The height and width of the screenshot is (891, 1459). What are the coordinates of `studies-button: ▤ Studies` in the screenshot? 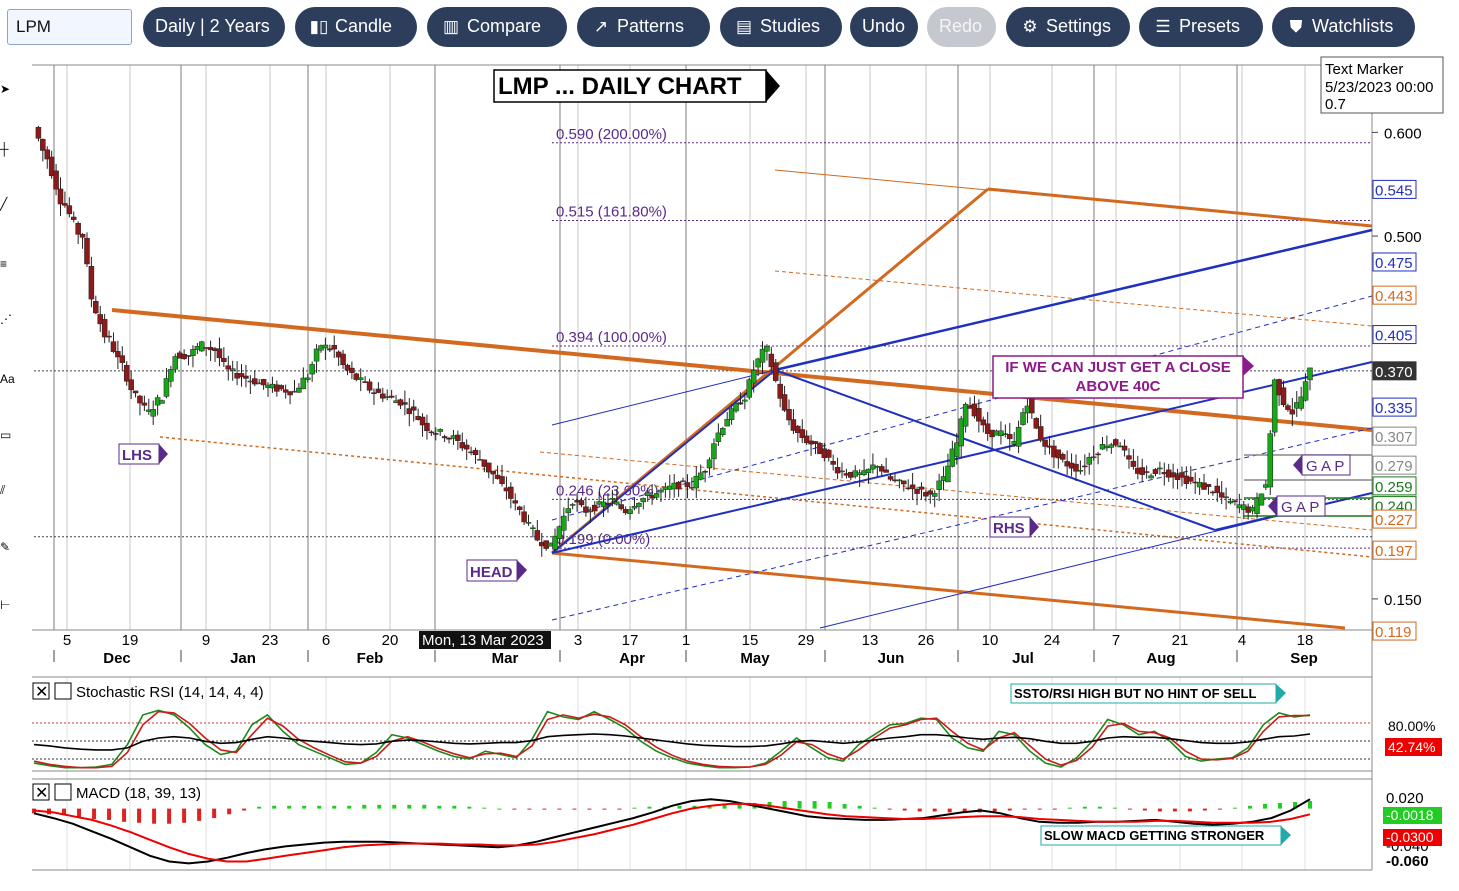 It's located at (781, 27).